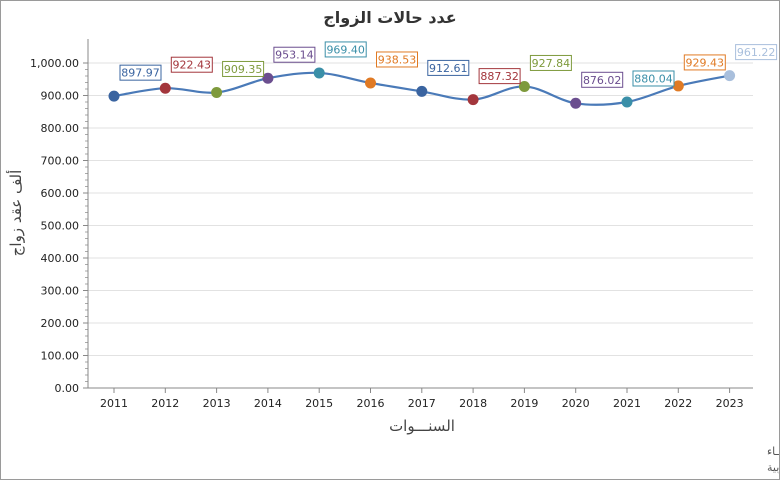  What do you see at coordinates (114, 403) in the screenshot?
I see `x-tick-label: 2011` at bounding box center [114, 403].